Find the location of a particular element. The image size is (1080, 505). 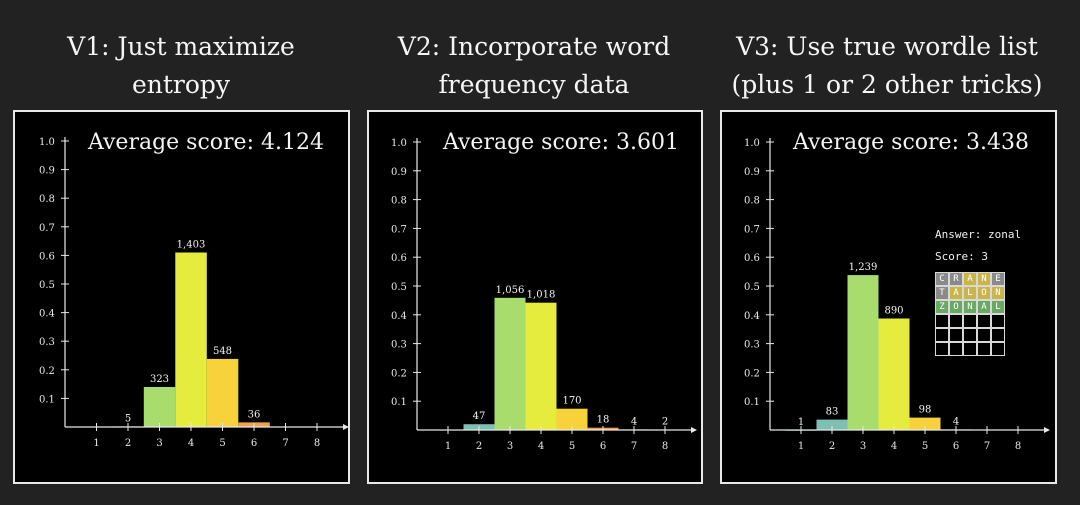

average-score-v1: Average score: 4.124 is located at coordinates (206, 142).